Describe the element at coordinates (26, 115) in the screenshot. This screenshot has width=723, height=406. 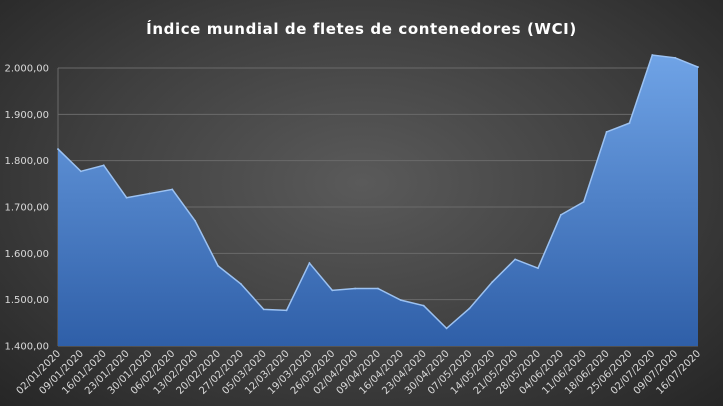
I see `y-tick-label: 1.900,00` at that location.